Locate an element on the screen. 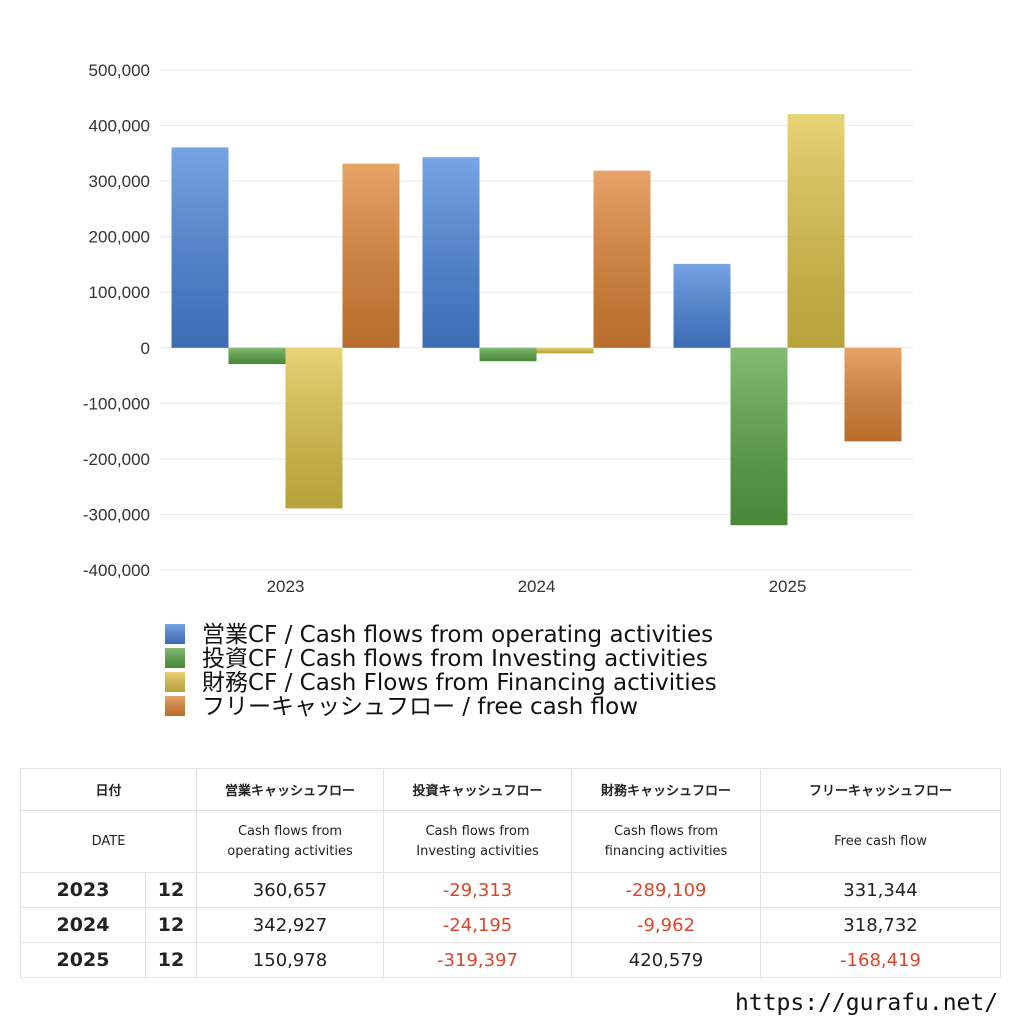 The image size is (1024, 1024). y-tick-label: -200,000 is located at coordinates (116, 459).